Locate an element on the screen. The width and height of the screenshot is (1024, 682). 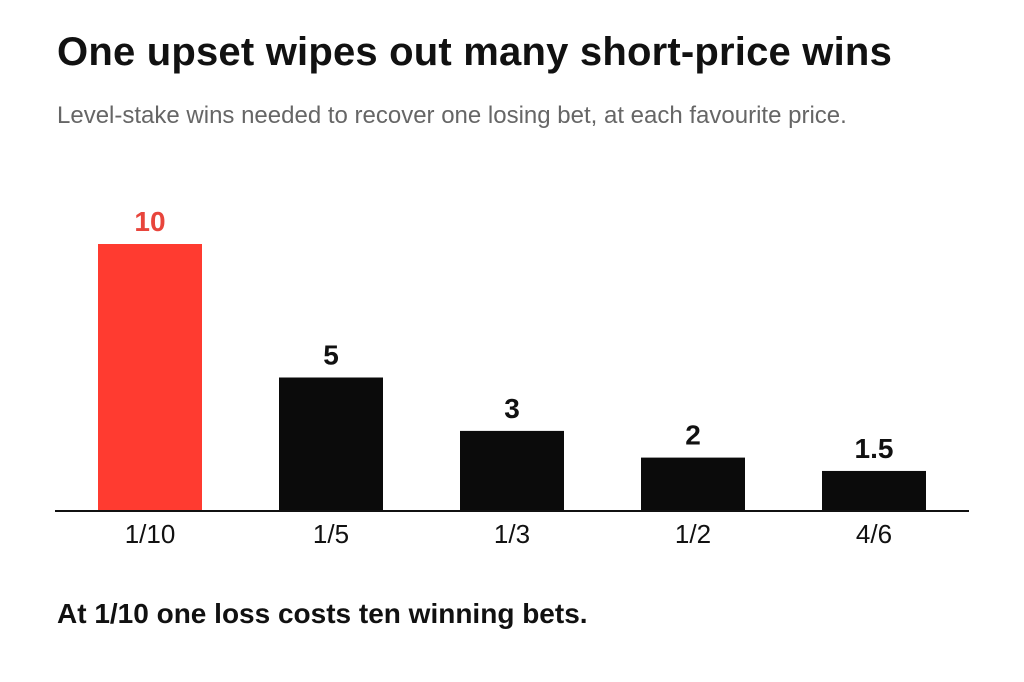
tick-label-1-2: 1/2 is located at coordinates (693, 534).